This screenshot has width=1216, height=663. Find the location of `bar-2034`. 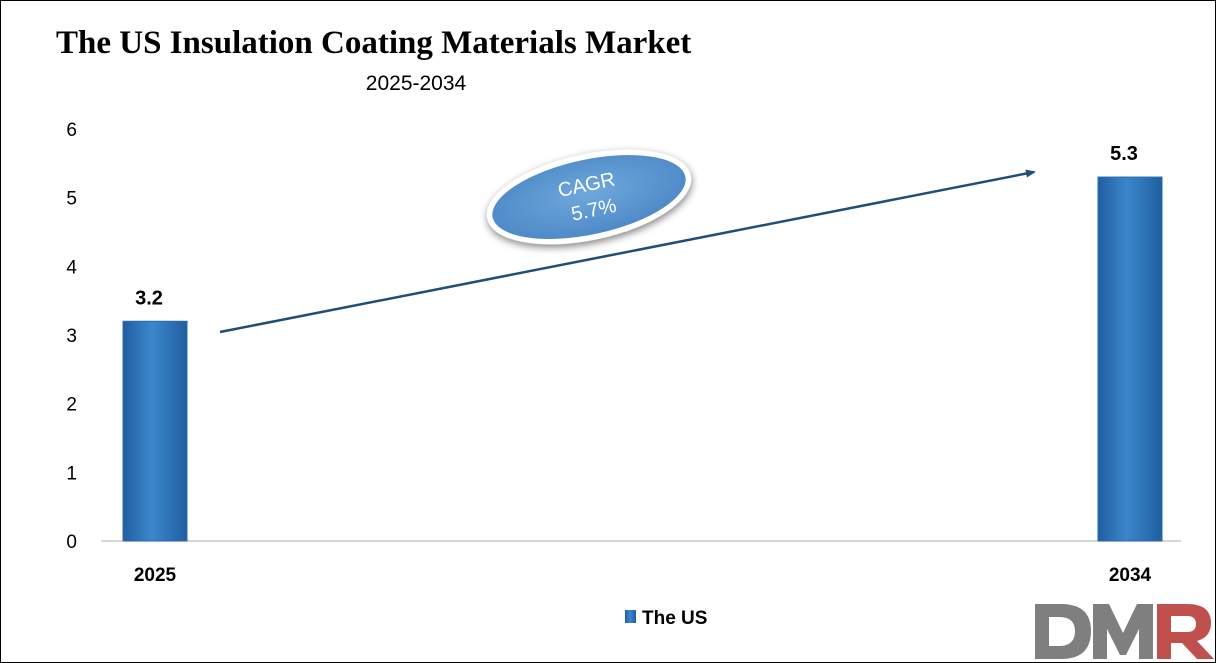

bar-2034 is located at coordinates (1130, 359).